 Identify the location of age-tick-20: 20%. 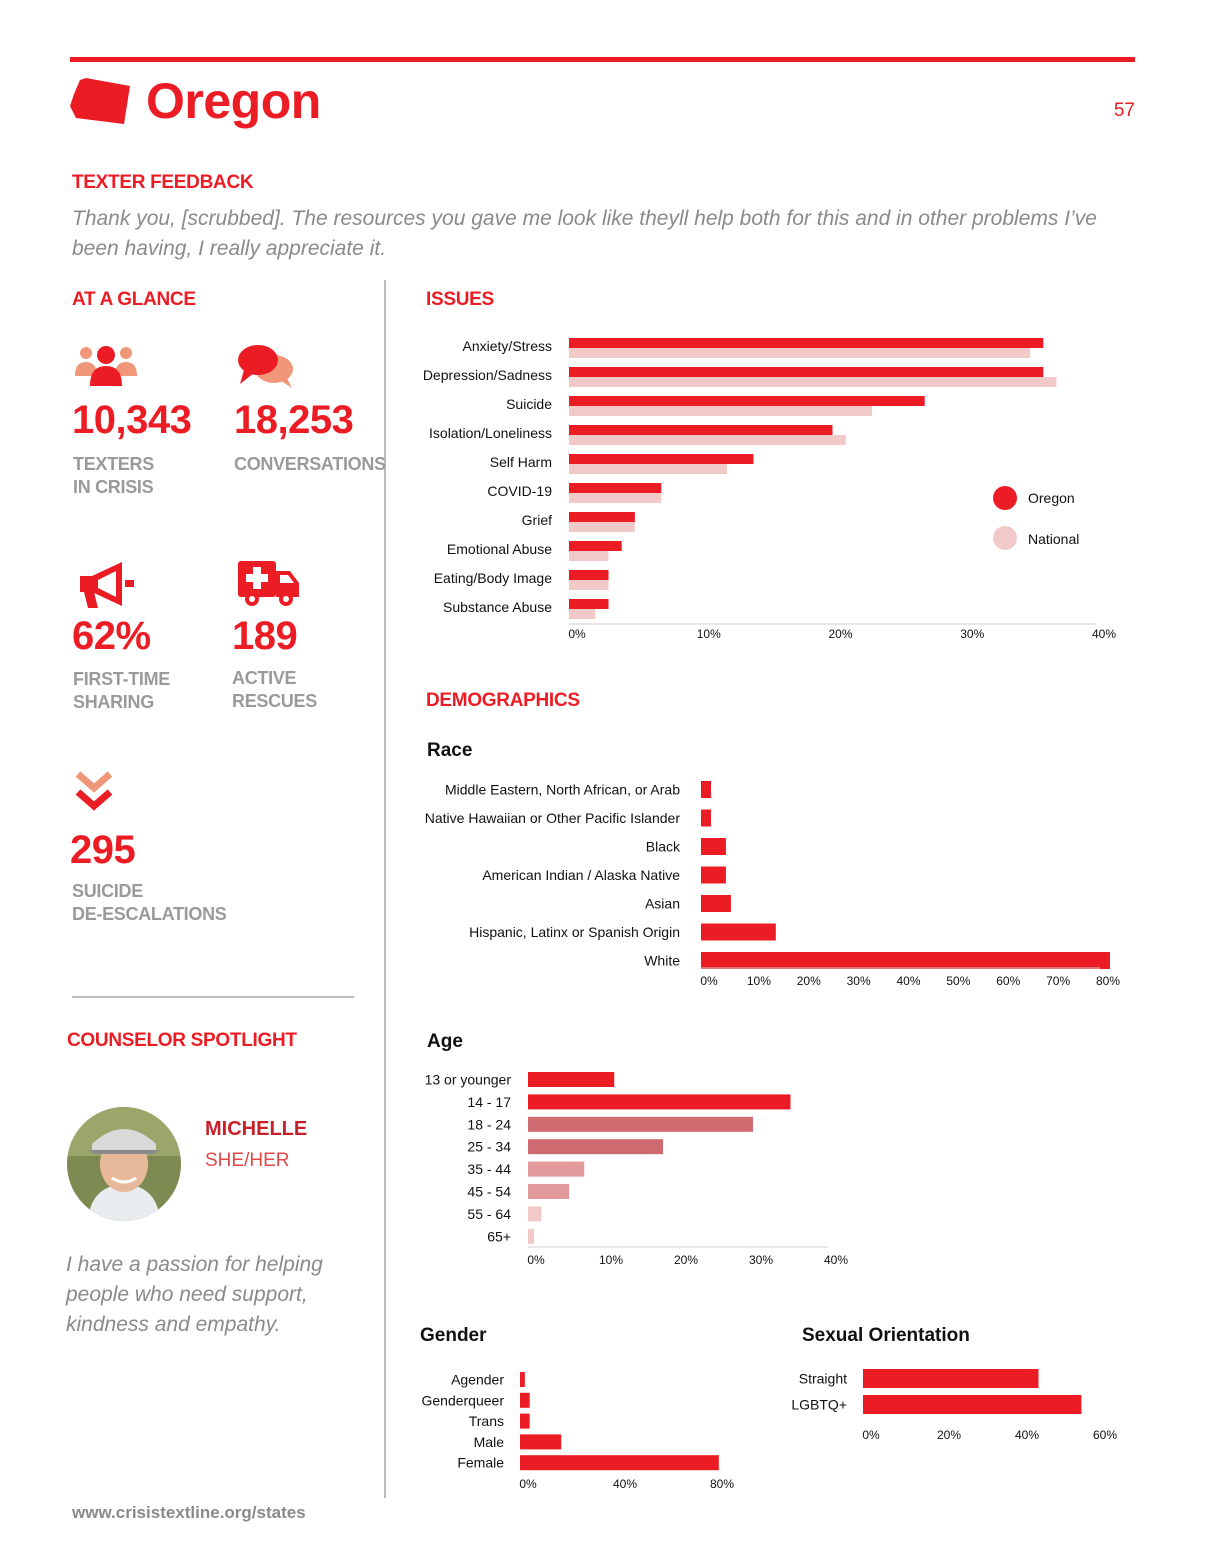
(686, 1260).